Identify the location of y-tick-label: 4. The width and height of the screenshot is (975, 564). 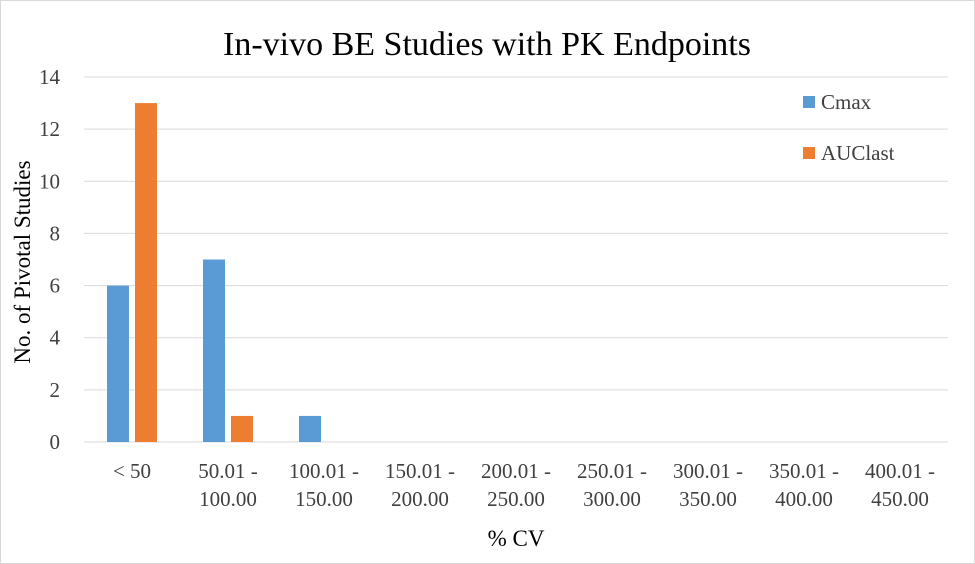
(55, 338).